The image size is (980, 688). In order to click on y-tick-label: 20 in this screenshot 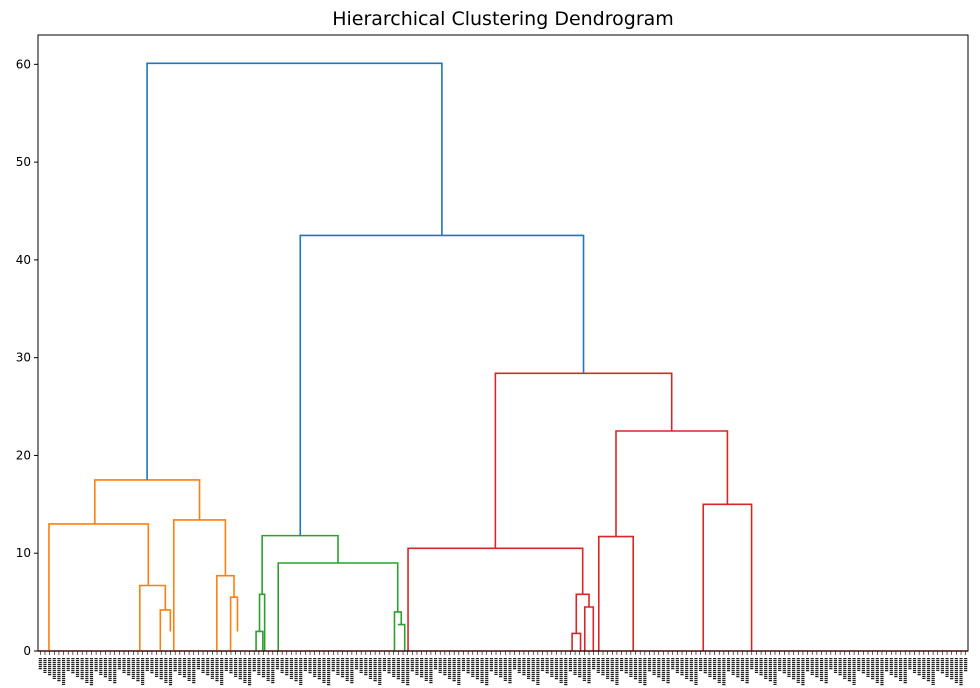, I will do `click(23, 455)`.